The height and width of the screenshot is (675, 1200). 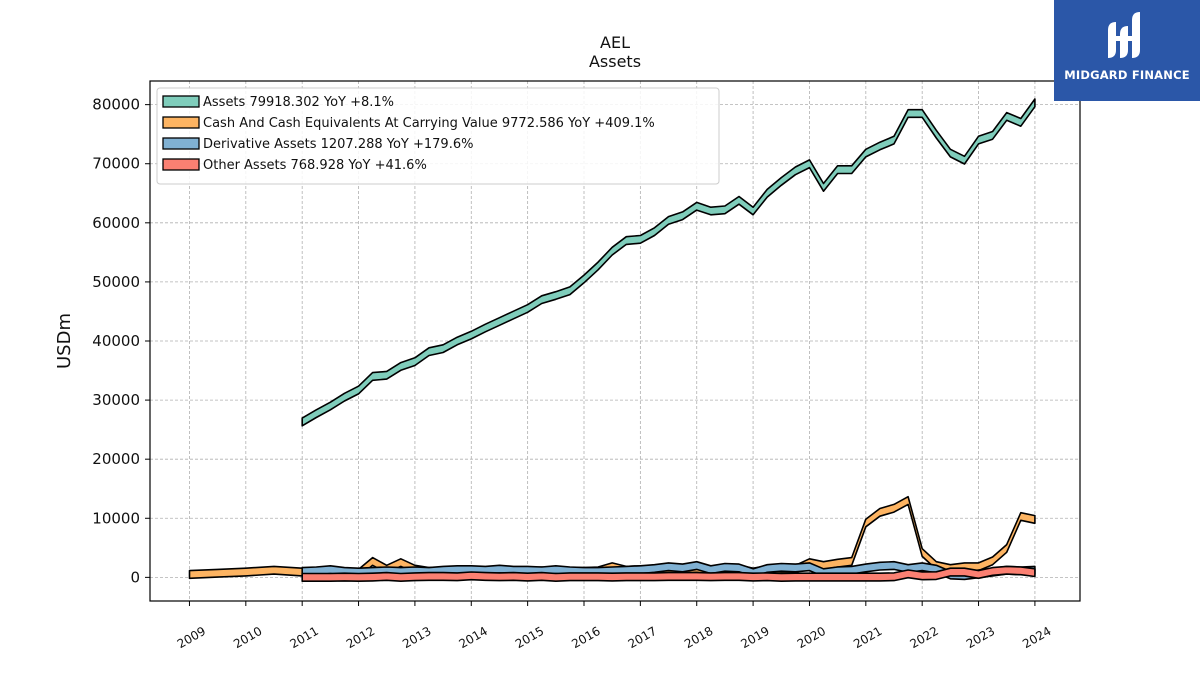 What do you see at coordinates (116, 105) in the screenshot?
I see `y-tick-label: 80000` at bounding box center [116, 105].